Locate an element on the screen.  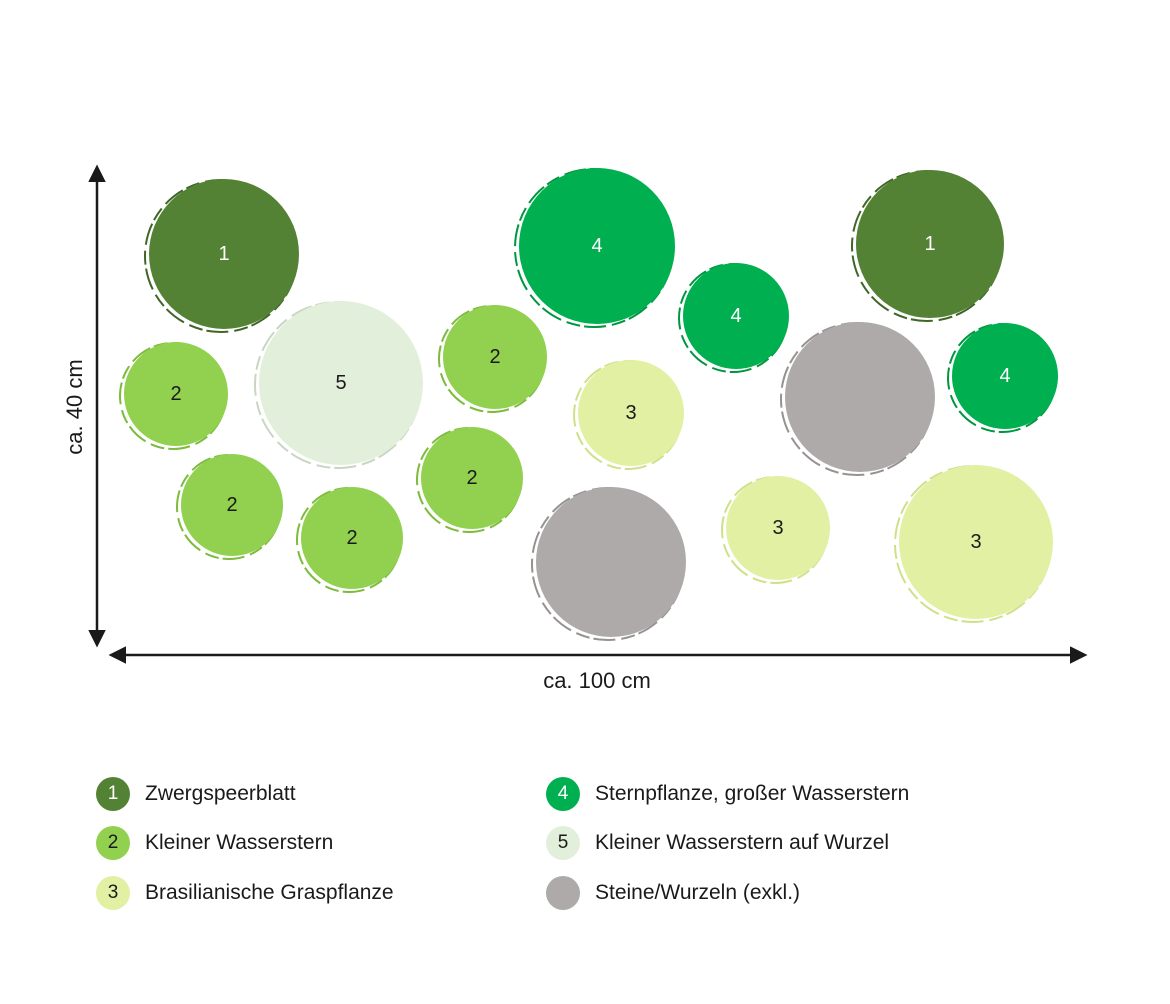
legend-swatch-5: 5 is located at coordinates (563, 843).